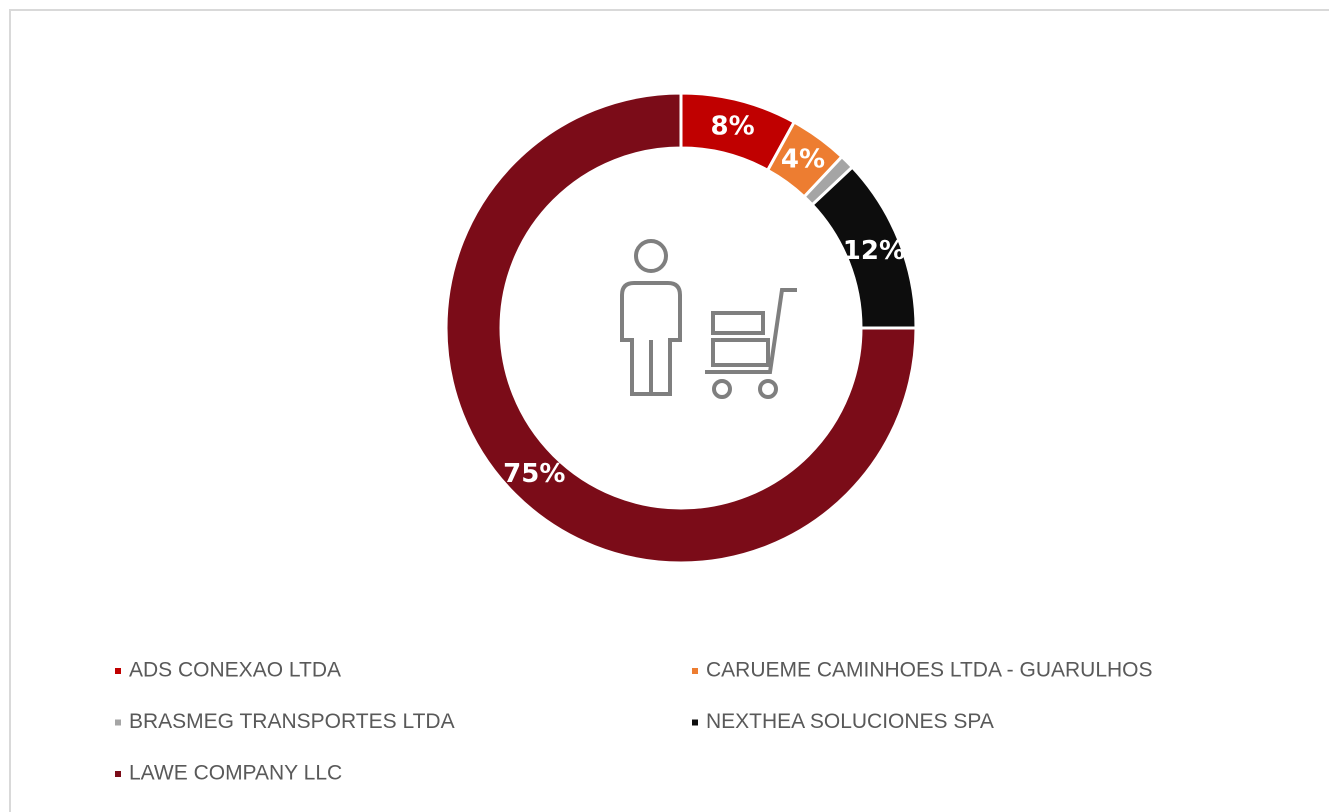  Describe the element at coordinates (708, 319) in the screenshot. I see `center-icon` at that location.